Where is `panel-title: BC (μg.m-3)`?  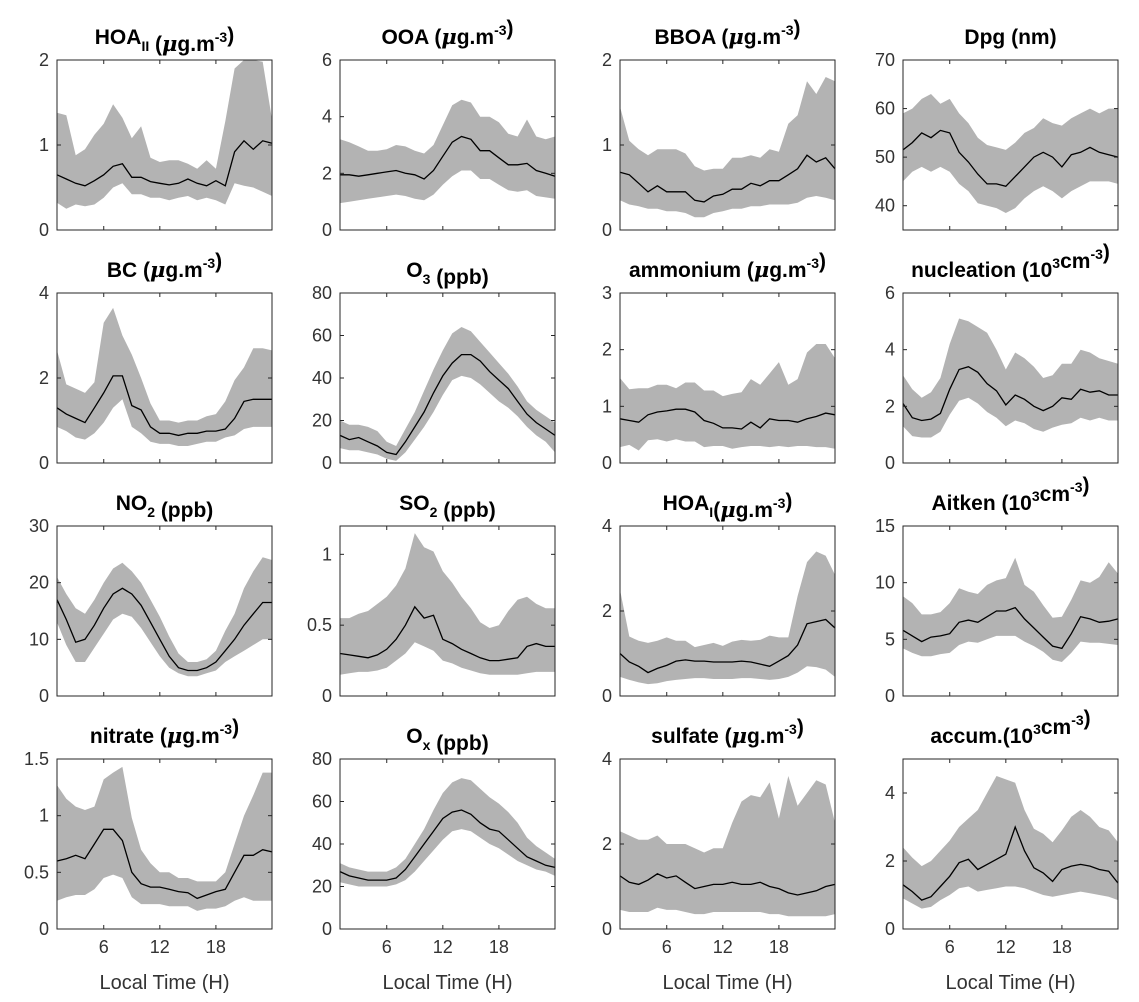 panel-title: BC (μg.m-3) is located at coordinates (164, 266).